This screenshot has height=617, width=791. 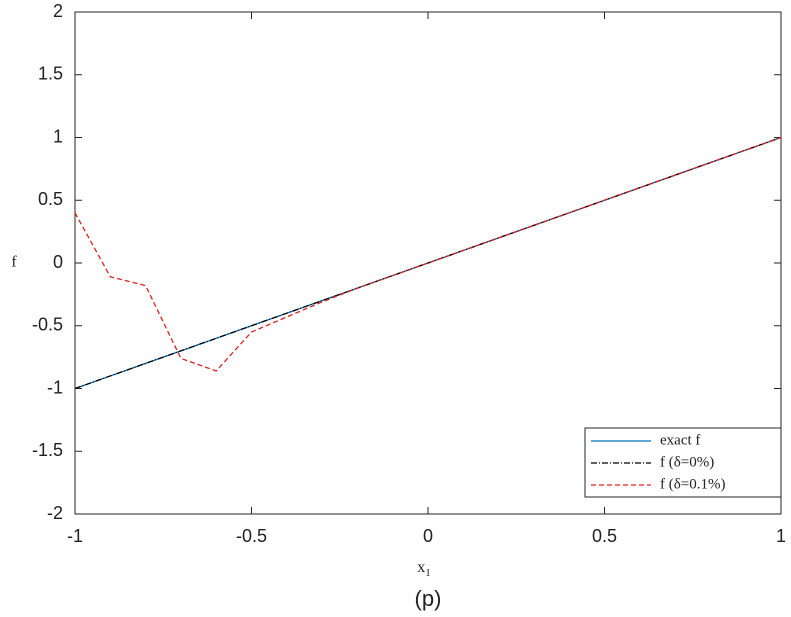 What do you see at coordinates (428, 536) in the screenshot?
I see `x-tick-label: 0` at bounding box center [428, 536].